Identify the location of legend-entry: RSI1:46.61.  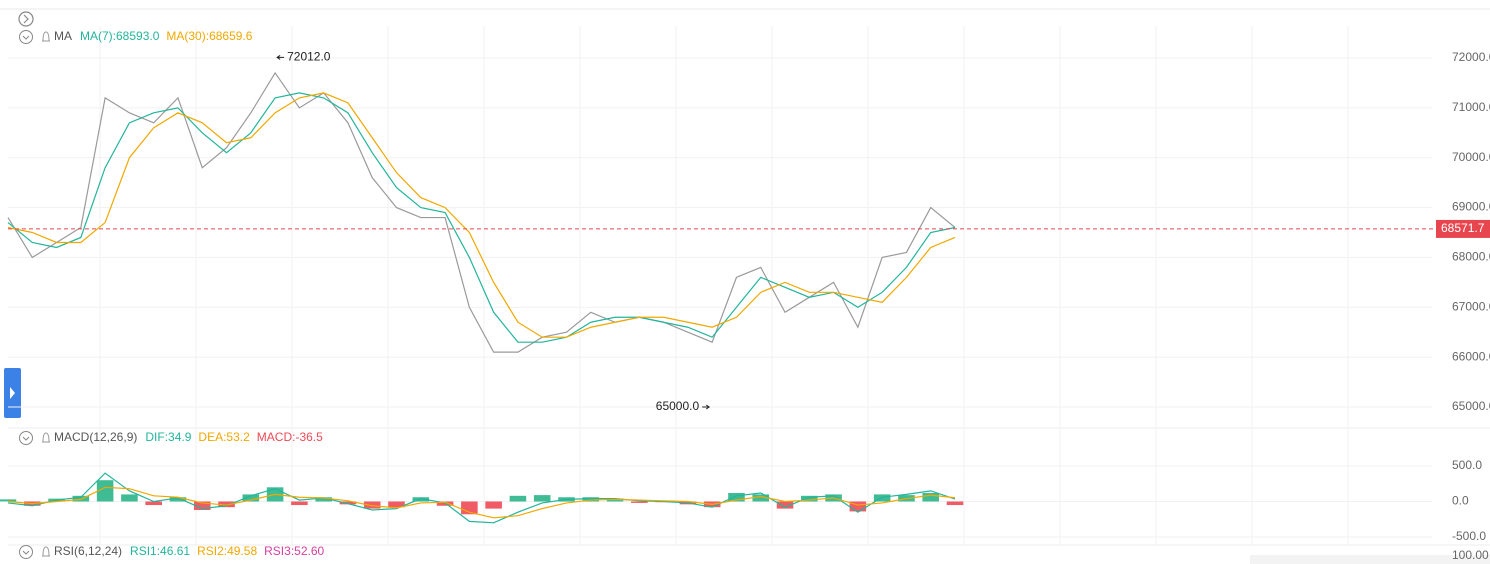
(160, 551).